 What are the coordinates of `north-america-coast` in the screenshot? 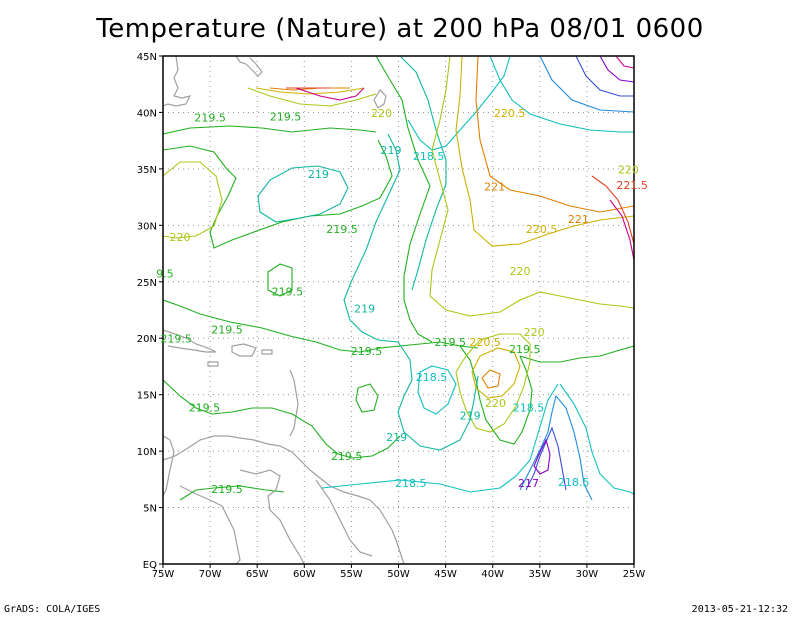 It's located at (177, 81).